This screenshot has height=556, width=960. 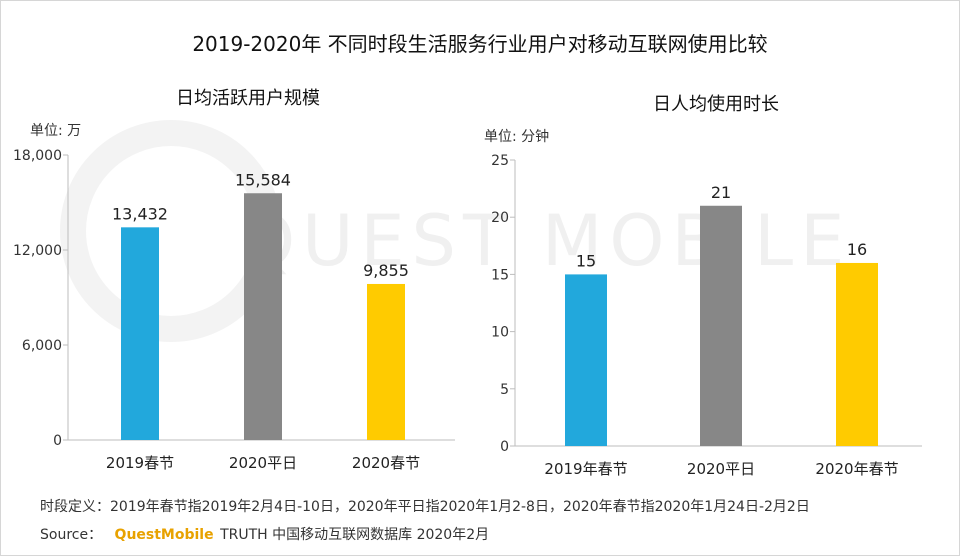 I want to click on left-y-tick-label: 0, so click(x=57, y=441).